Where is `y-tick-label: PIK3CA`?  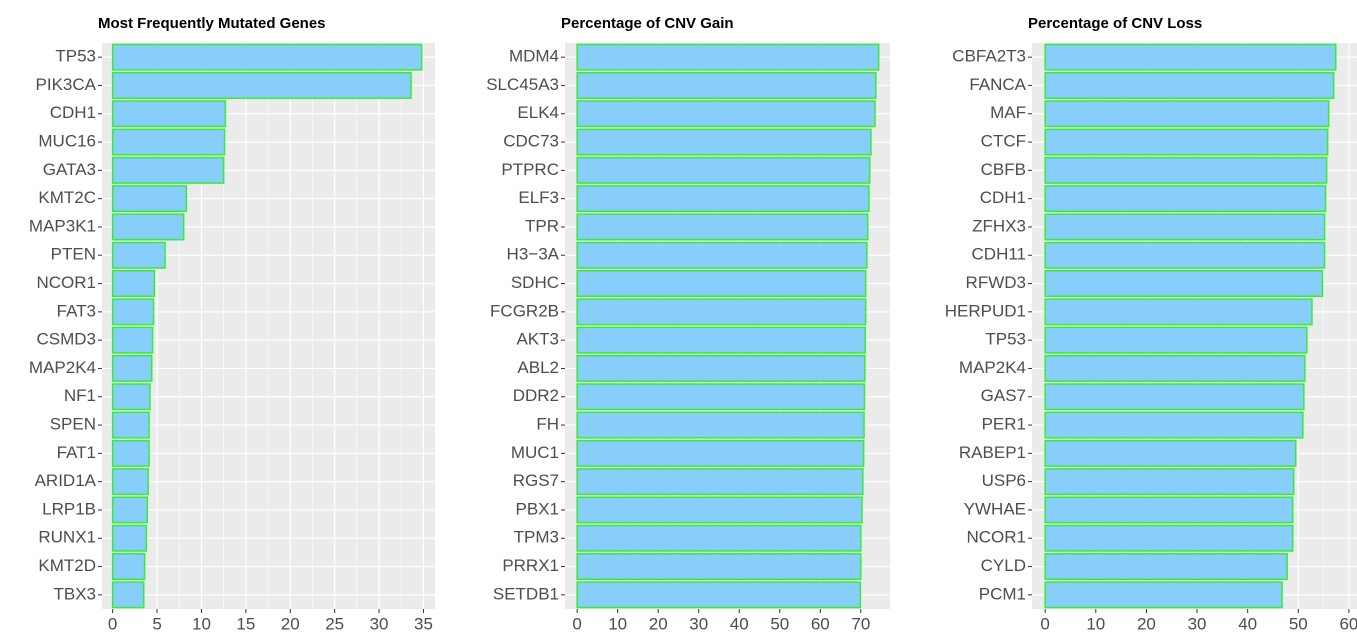
y-tick-label: PIK3CA is located at coordinates (66, 84).